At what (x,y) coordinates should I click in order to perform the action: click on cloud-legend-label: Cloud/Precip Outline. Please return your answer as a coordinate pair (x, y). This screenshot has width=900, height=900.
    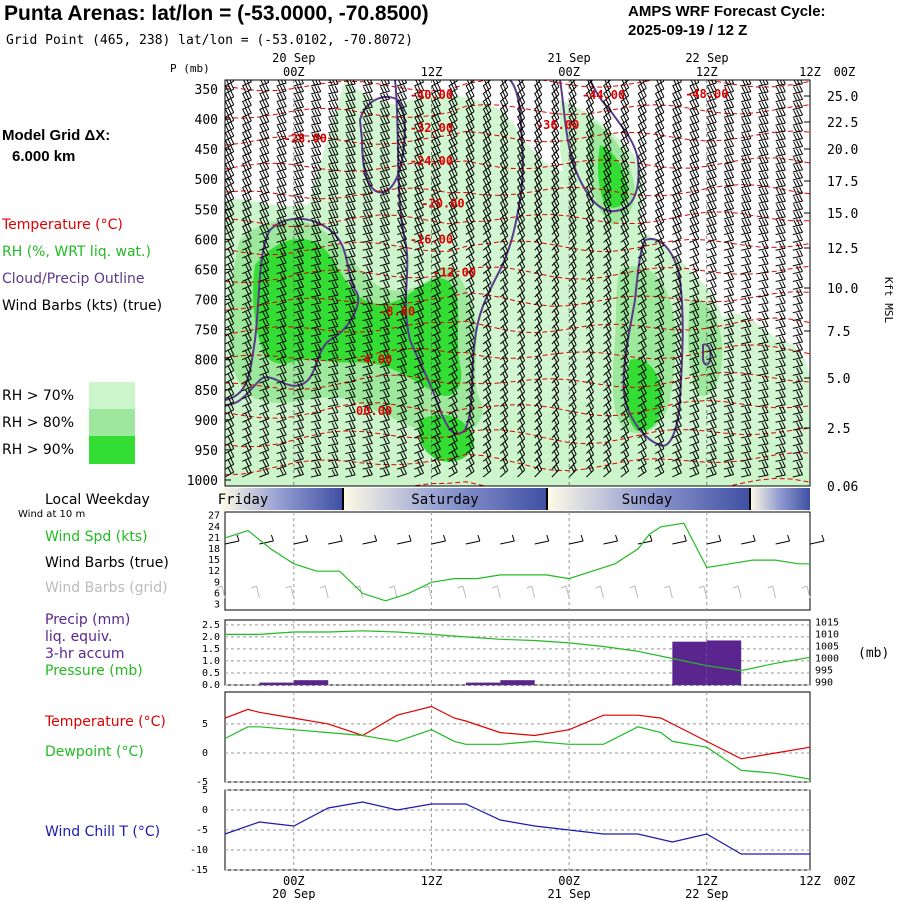
    Looking at the image, I should click on (73, 279).